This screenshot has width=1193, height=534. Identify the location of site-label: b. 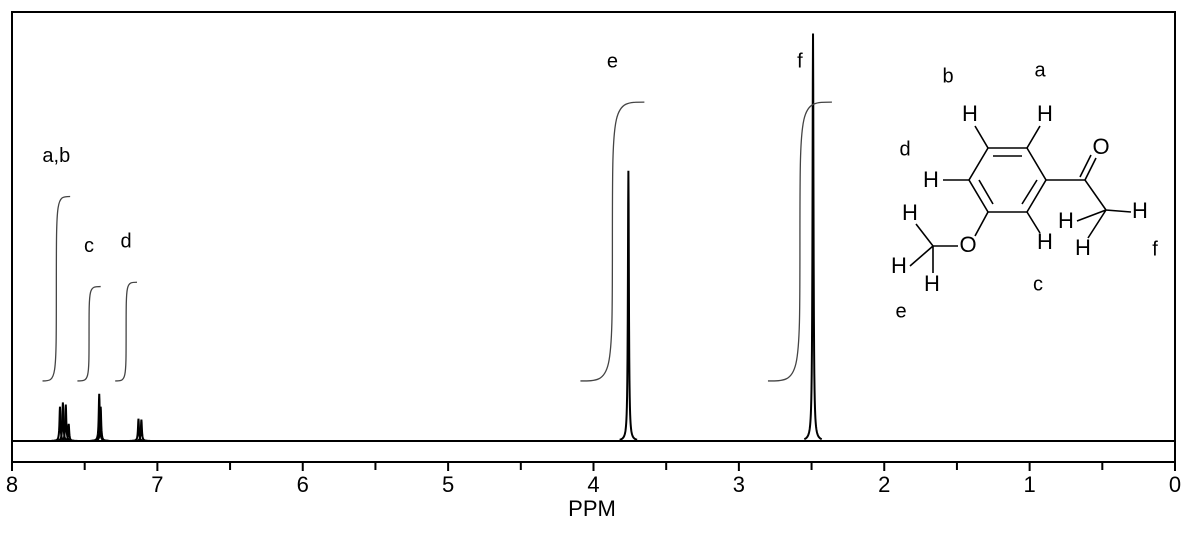
(947, 76).